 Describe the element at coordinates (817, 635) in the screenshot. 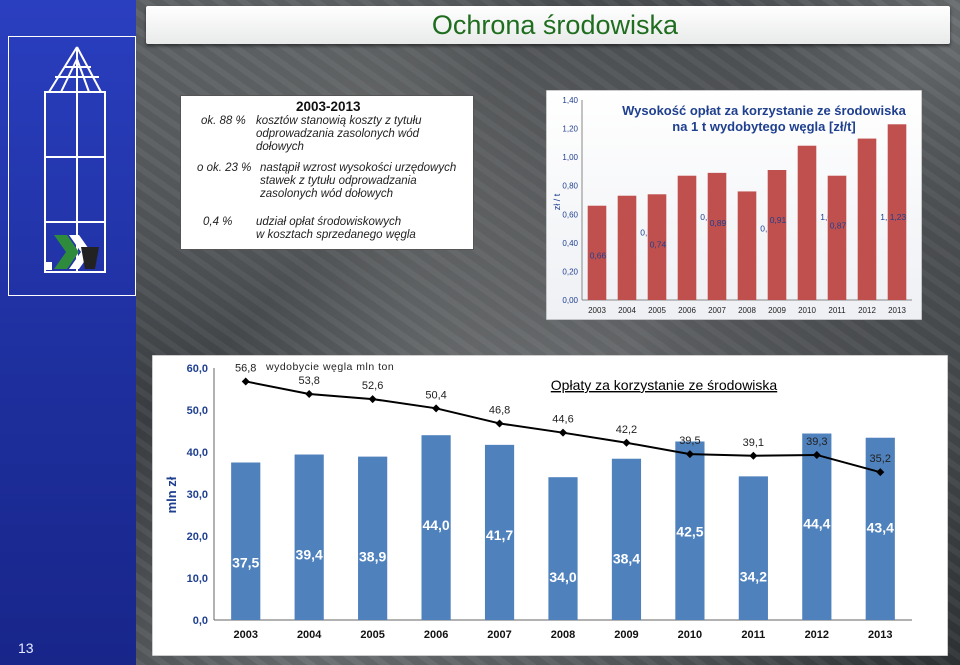

I see `chart2-xtick-label: 2012` at that location.